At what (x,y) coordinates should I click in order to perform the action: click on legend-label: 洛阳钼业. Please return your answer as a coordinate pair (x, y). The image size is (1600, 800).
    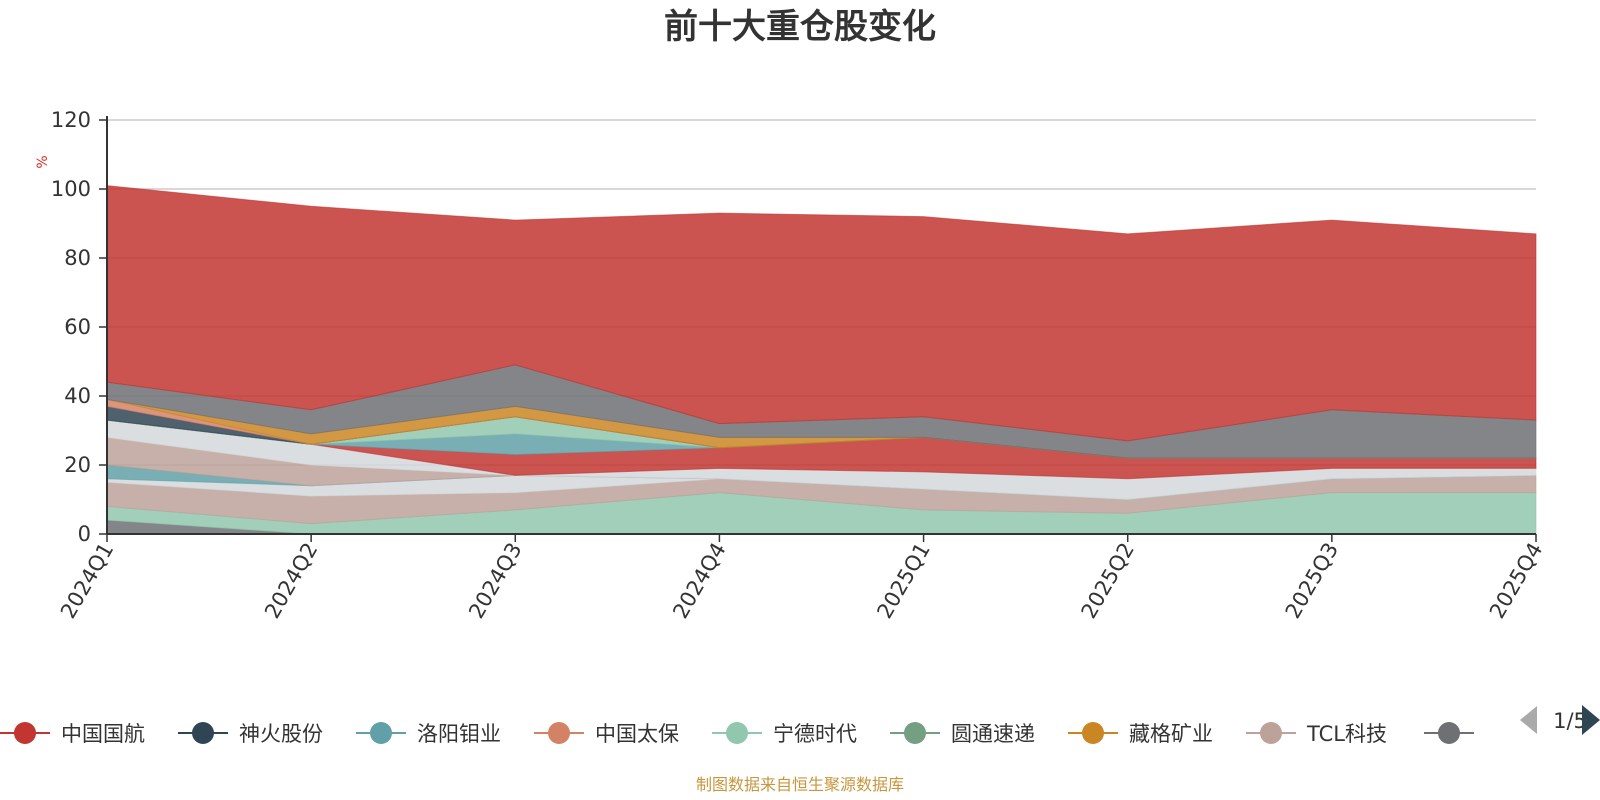
    Looking at the image, I should click on (459, 734).